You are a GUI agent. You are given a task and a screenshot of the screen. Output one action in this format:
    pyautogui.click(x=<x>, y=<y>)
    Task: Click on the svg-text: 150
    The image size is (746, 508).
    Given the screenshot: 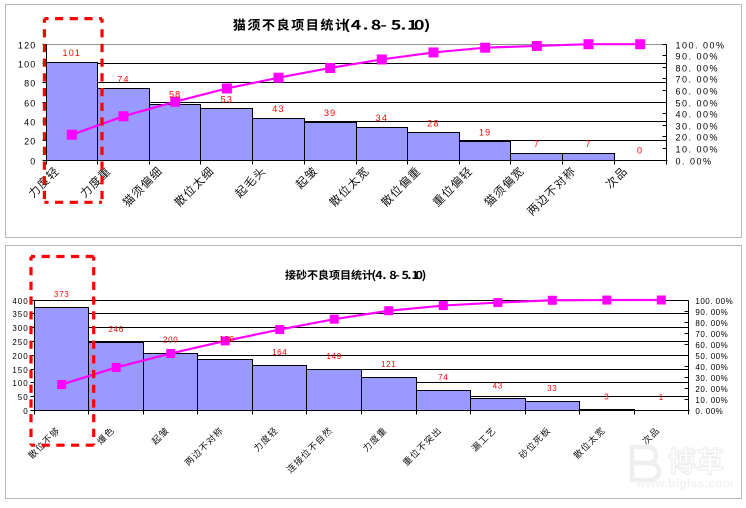 What is the action you would take?
    pyautogui.click(x=20, y=370)
    